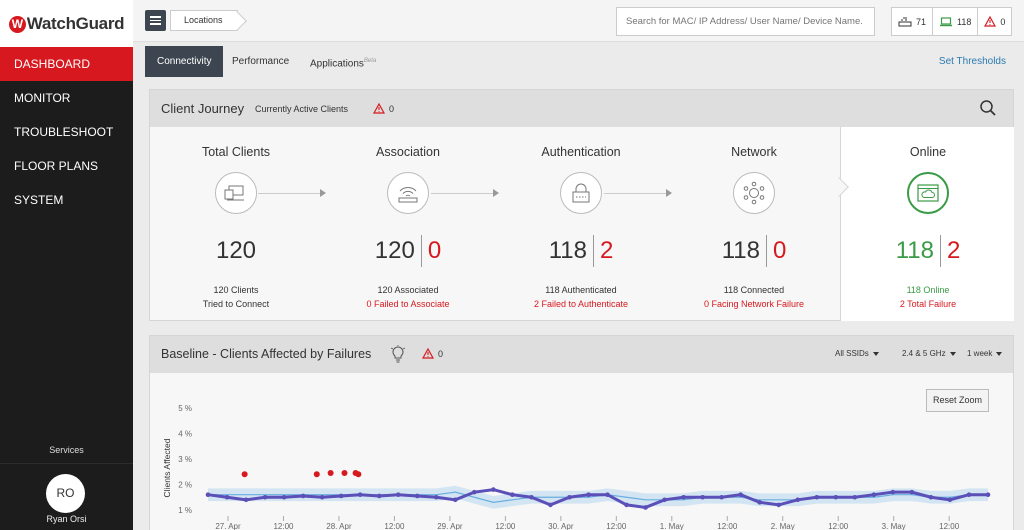 The width and height of the screenshot is (1024, 530). I want to click on x-tick-label: 27. Apr, so click(228, 526).